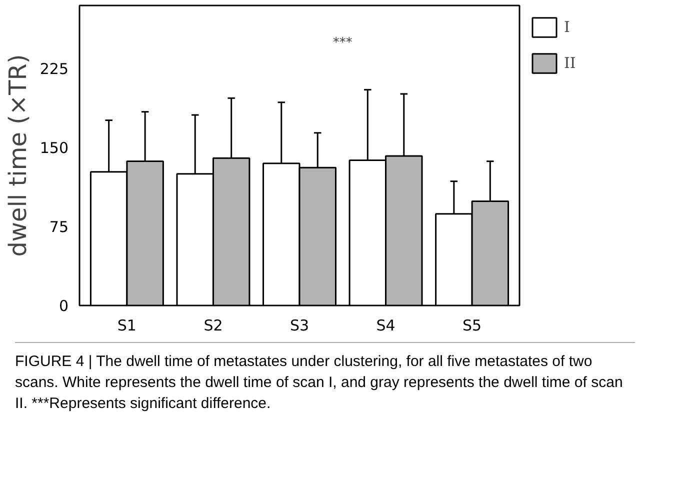 This screenshot has height=478, width=673. What do you see at coordinates (386, 325) in the screenshot?
I see `x-tick-label: S4` at bounding box center [386, 325].